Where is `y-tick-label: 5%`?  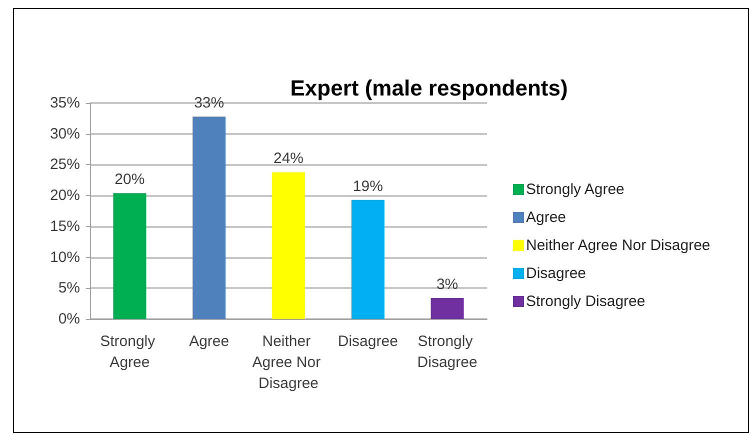 y-tick-label: 5% is located at coordinates (69, 288).